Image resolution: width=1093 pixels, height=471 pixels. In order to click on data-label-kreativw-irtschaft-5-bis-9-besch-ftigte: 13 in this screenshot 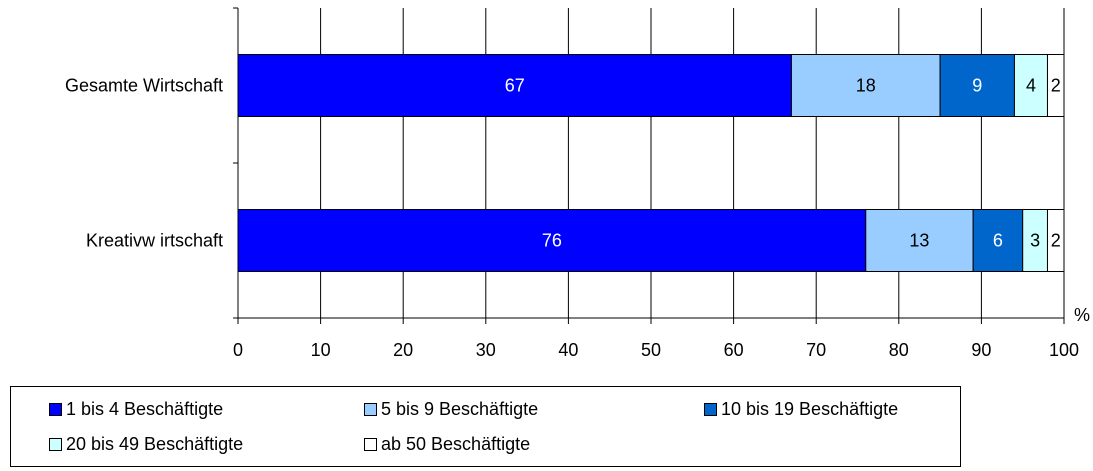, I will do `click(919, 241)`.